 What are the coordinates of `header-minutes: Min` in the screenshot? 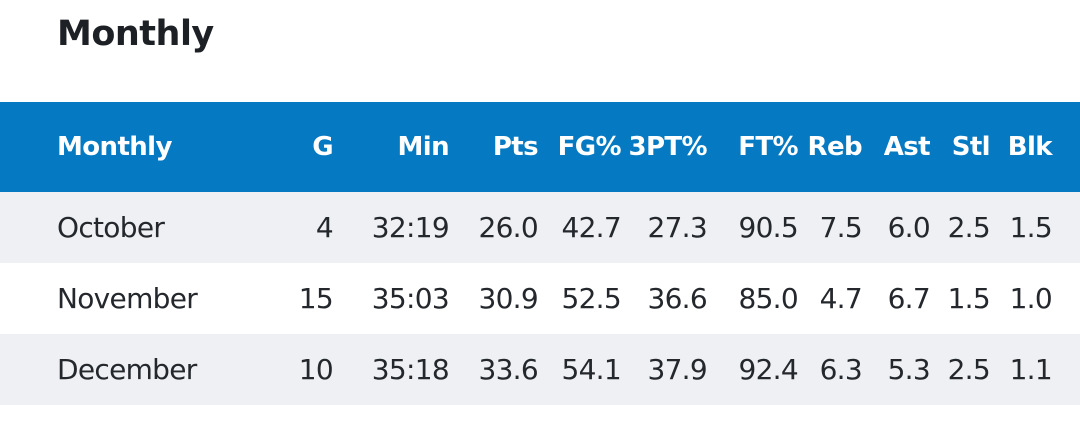 It's located at (423, 147).